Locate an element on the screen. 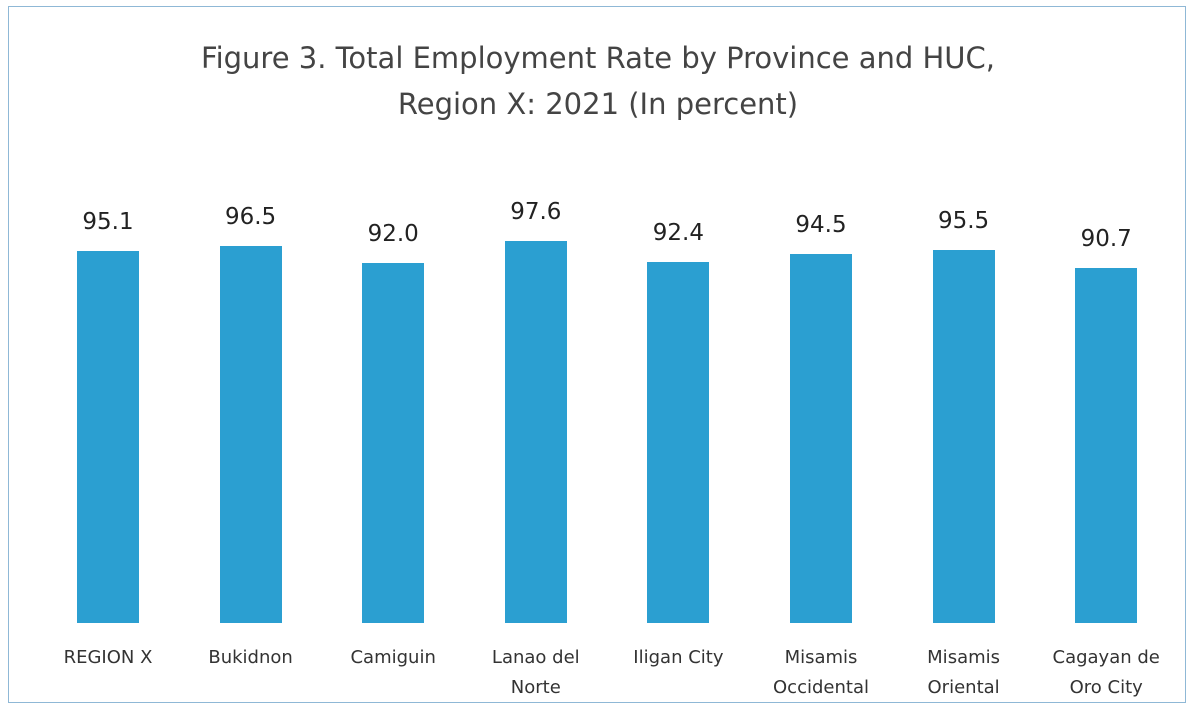  x-tick-label: REGION X is located at coordinates (108, 657).